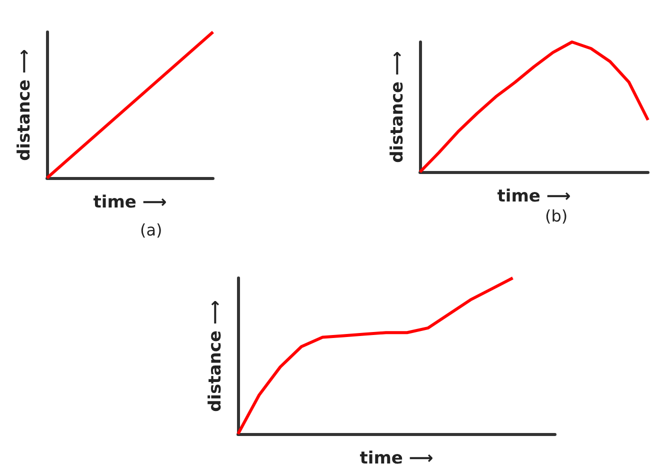 The width and height of the screenshot is (663, 472). What do you see at coordinates (556, 216) in the screenshot?
I see `text: (b)` at bounding box center [556, 216].